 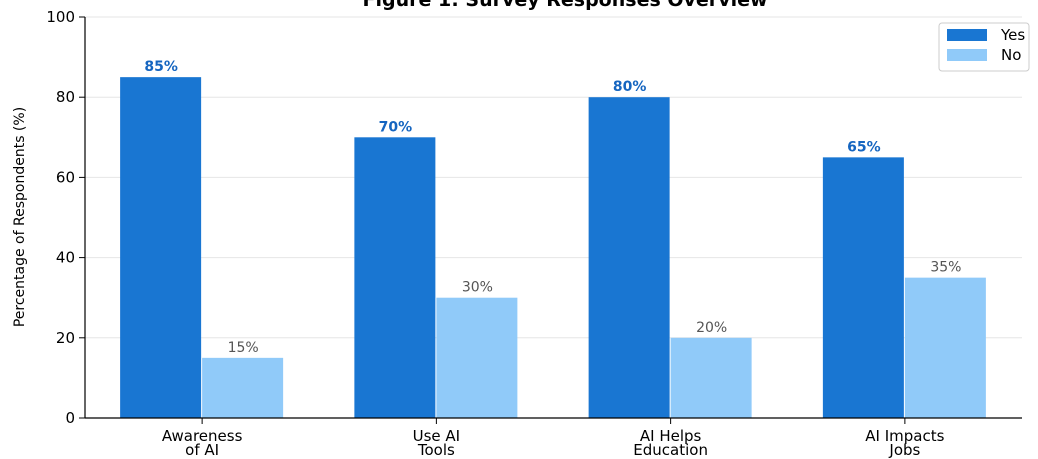 I want to click on x-tick-label-line: Tools, so click(x=436, y=450).